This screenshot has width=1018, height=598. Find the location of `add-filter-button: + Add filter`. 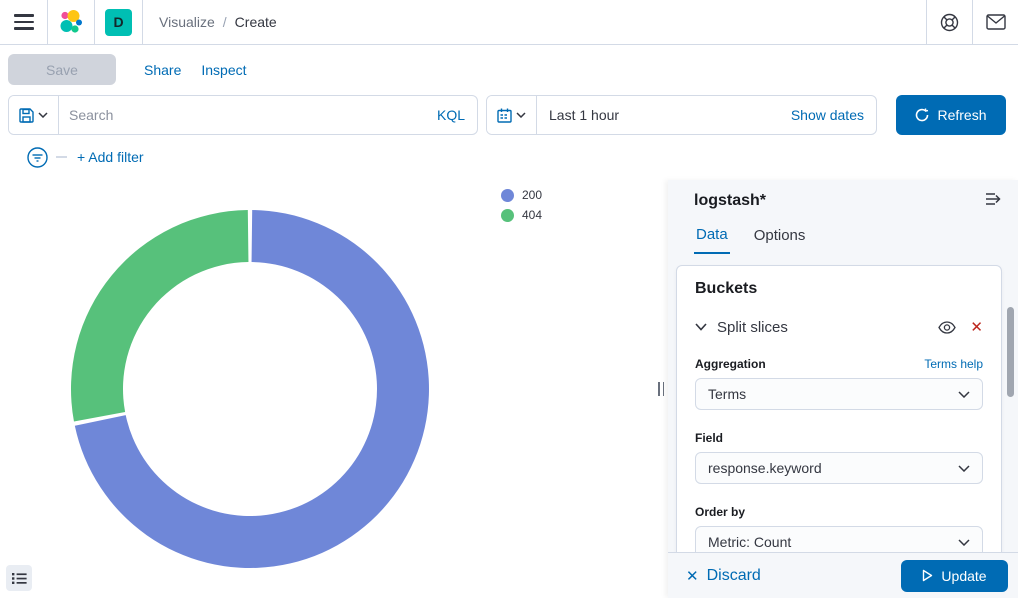

add-filter-button: + Add filter is located at coordinates (110, 157).